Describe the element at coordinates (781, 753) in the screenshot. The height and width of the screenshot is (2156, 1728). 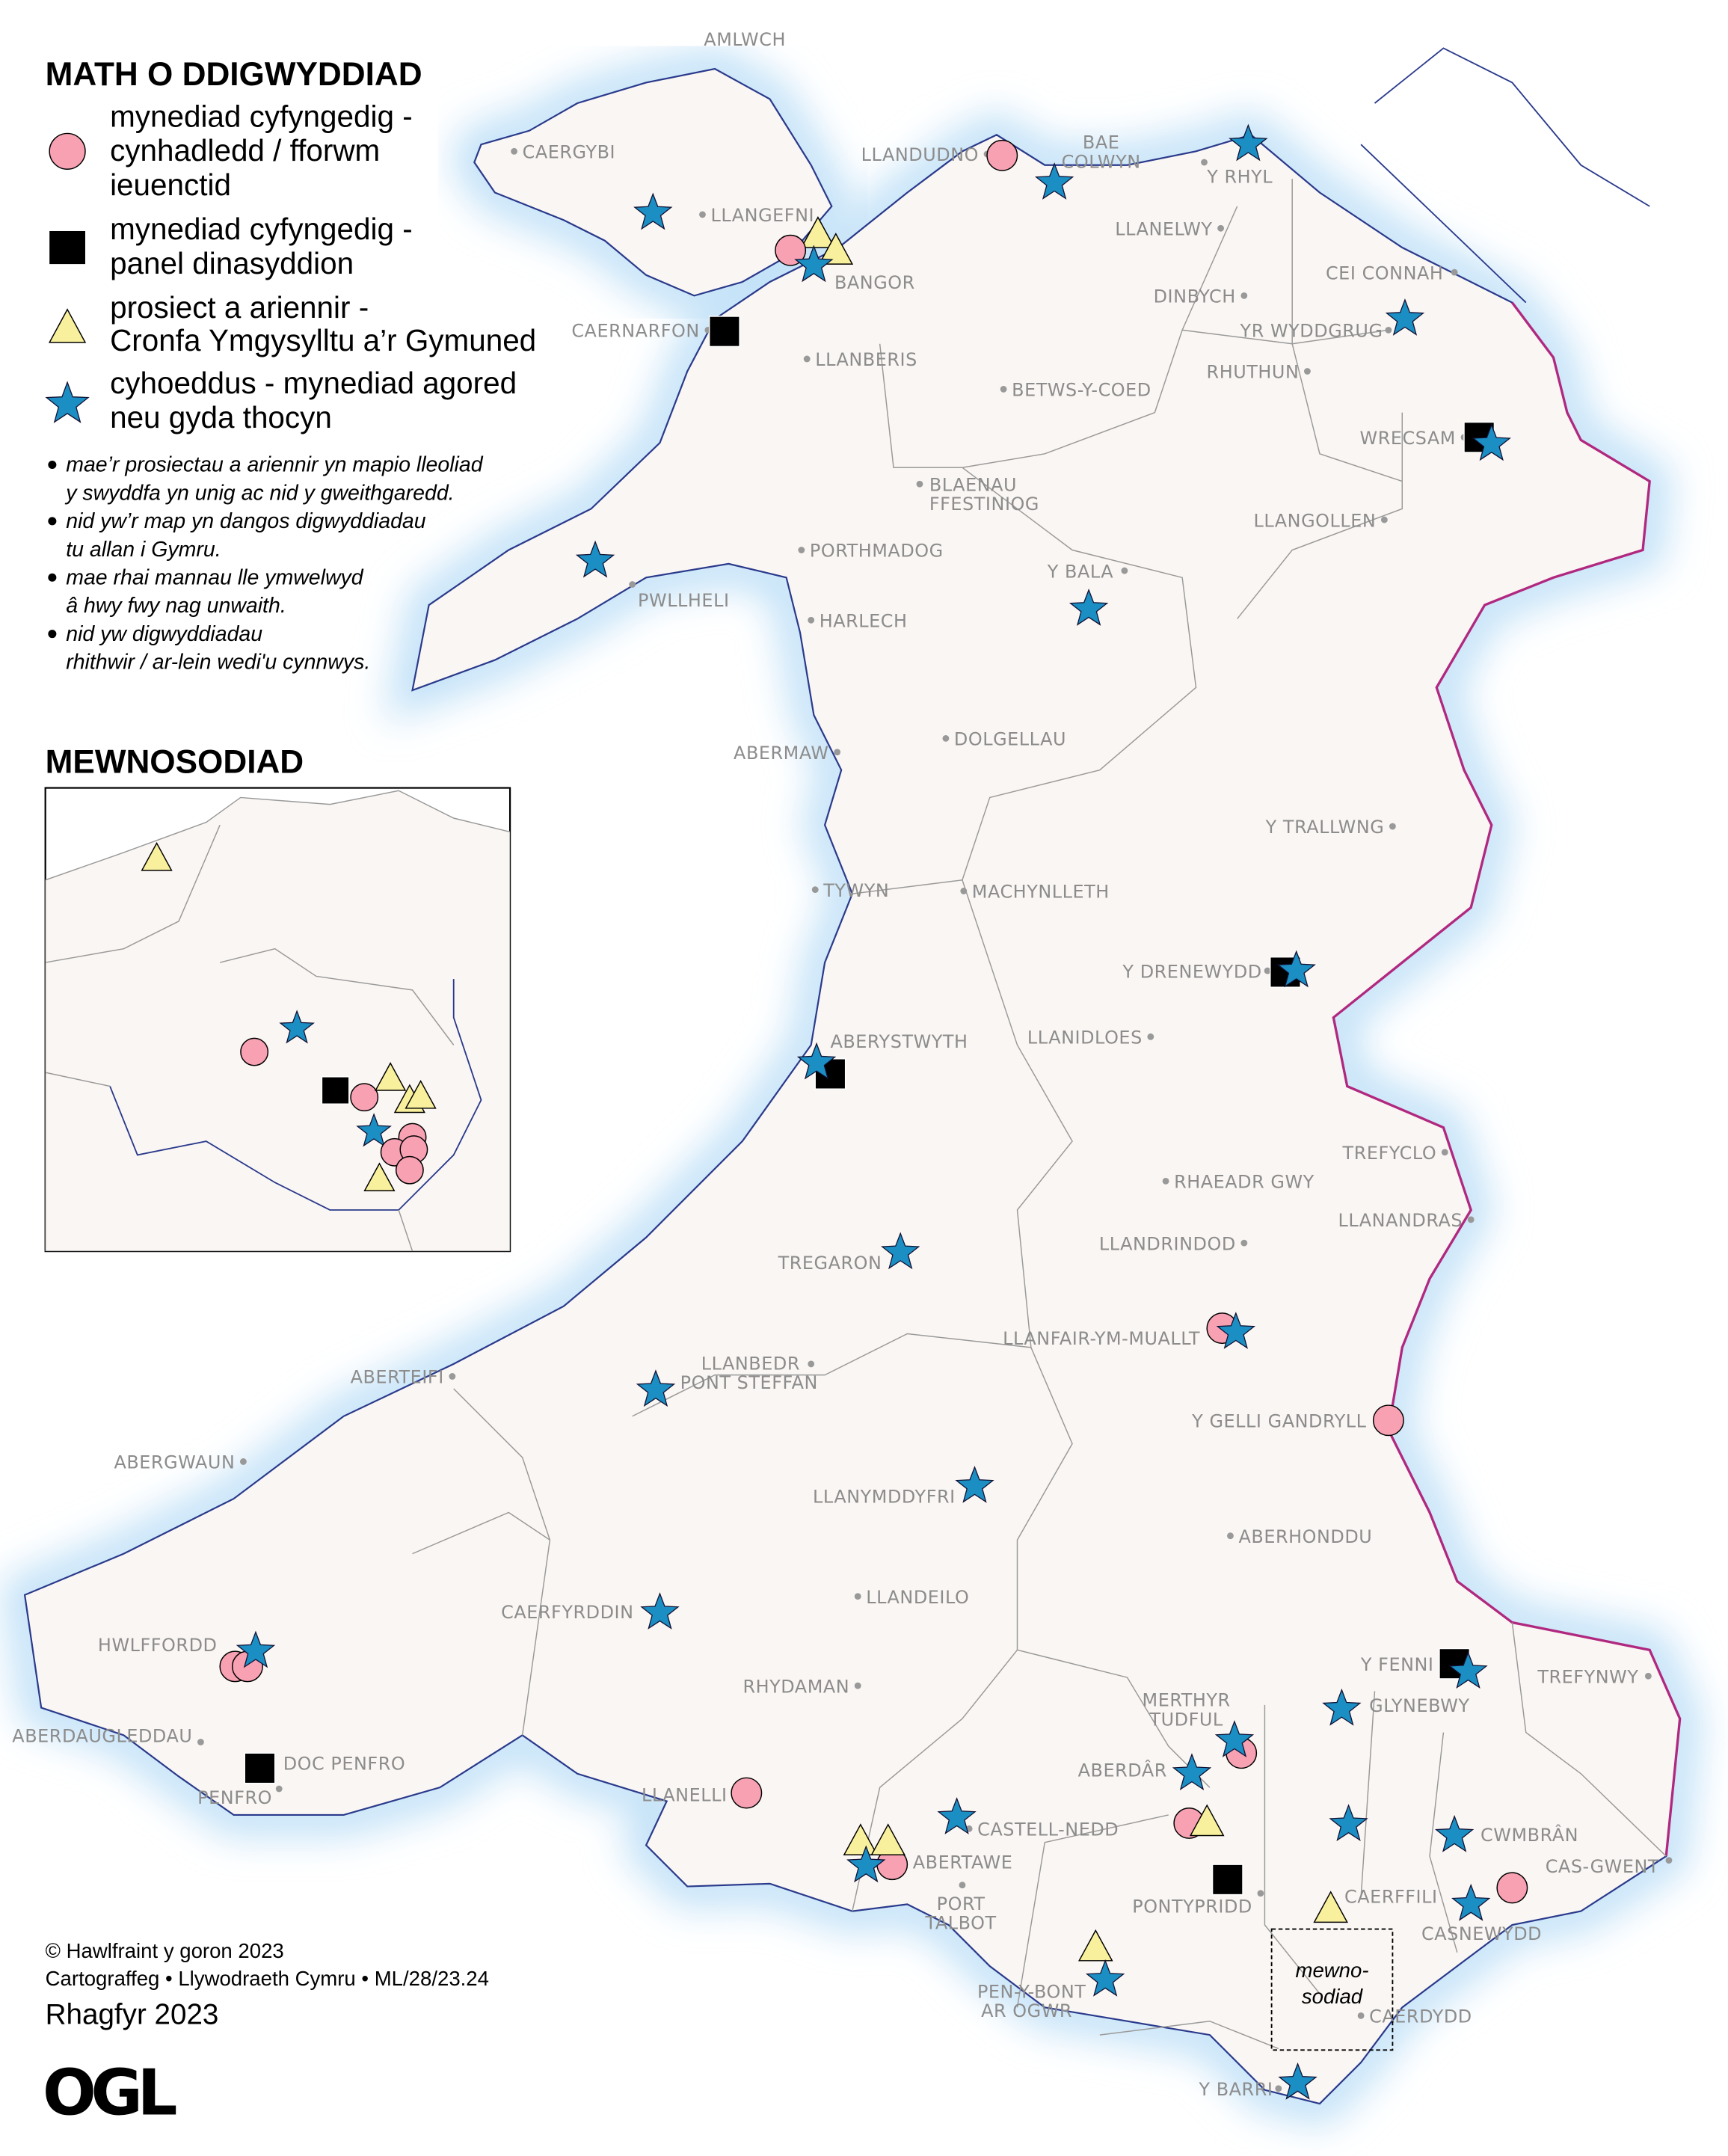
I see `town-label: ABERMAW` at that location.